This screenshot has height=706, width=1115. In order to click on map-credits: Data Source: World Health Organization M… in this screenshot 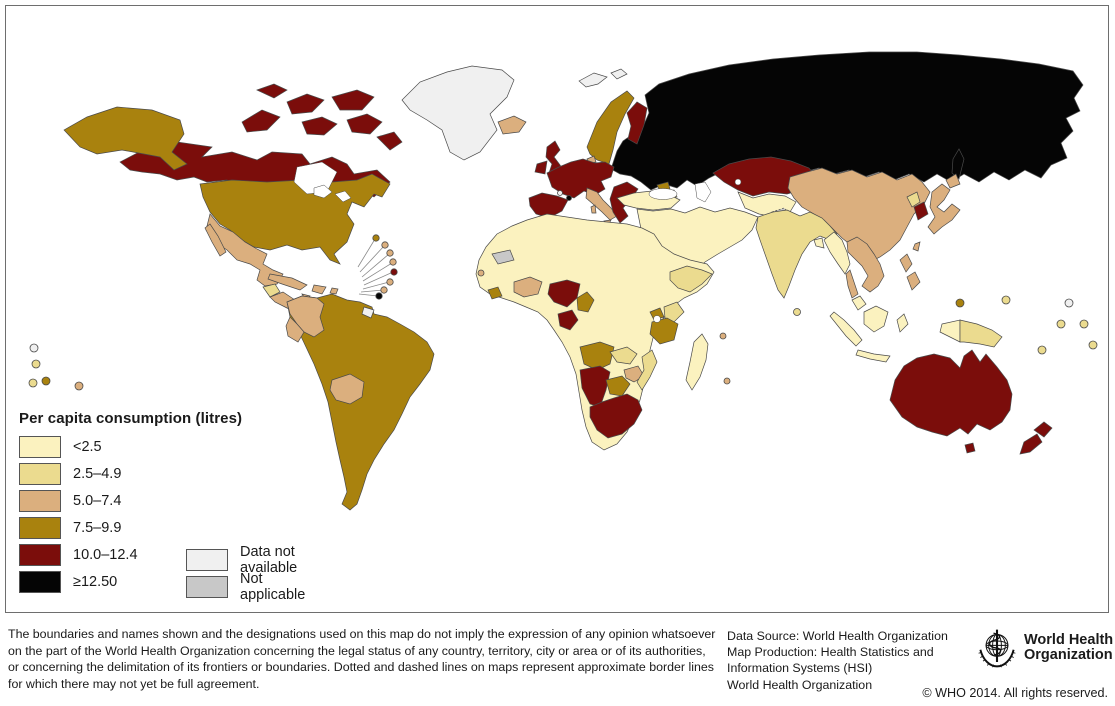, I will do `click(837, 660)`.